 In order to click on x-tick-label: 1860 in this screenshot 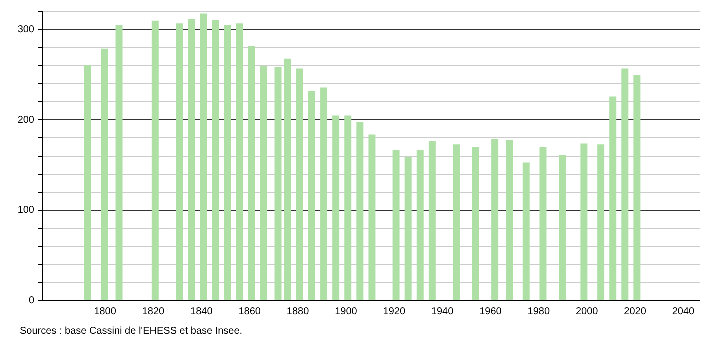, I will do `click(250, 312)`.